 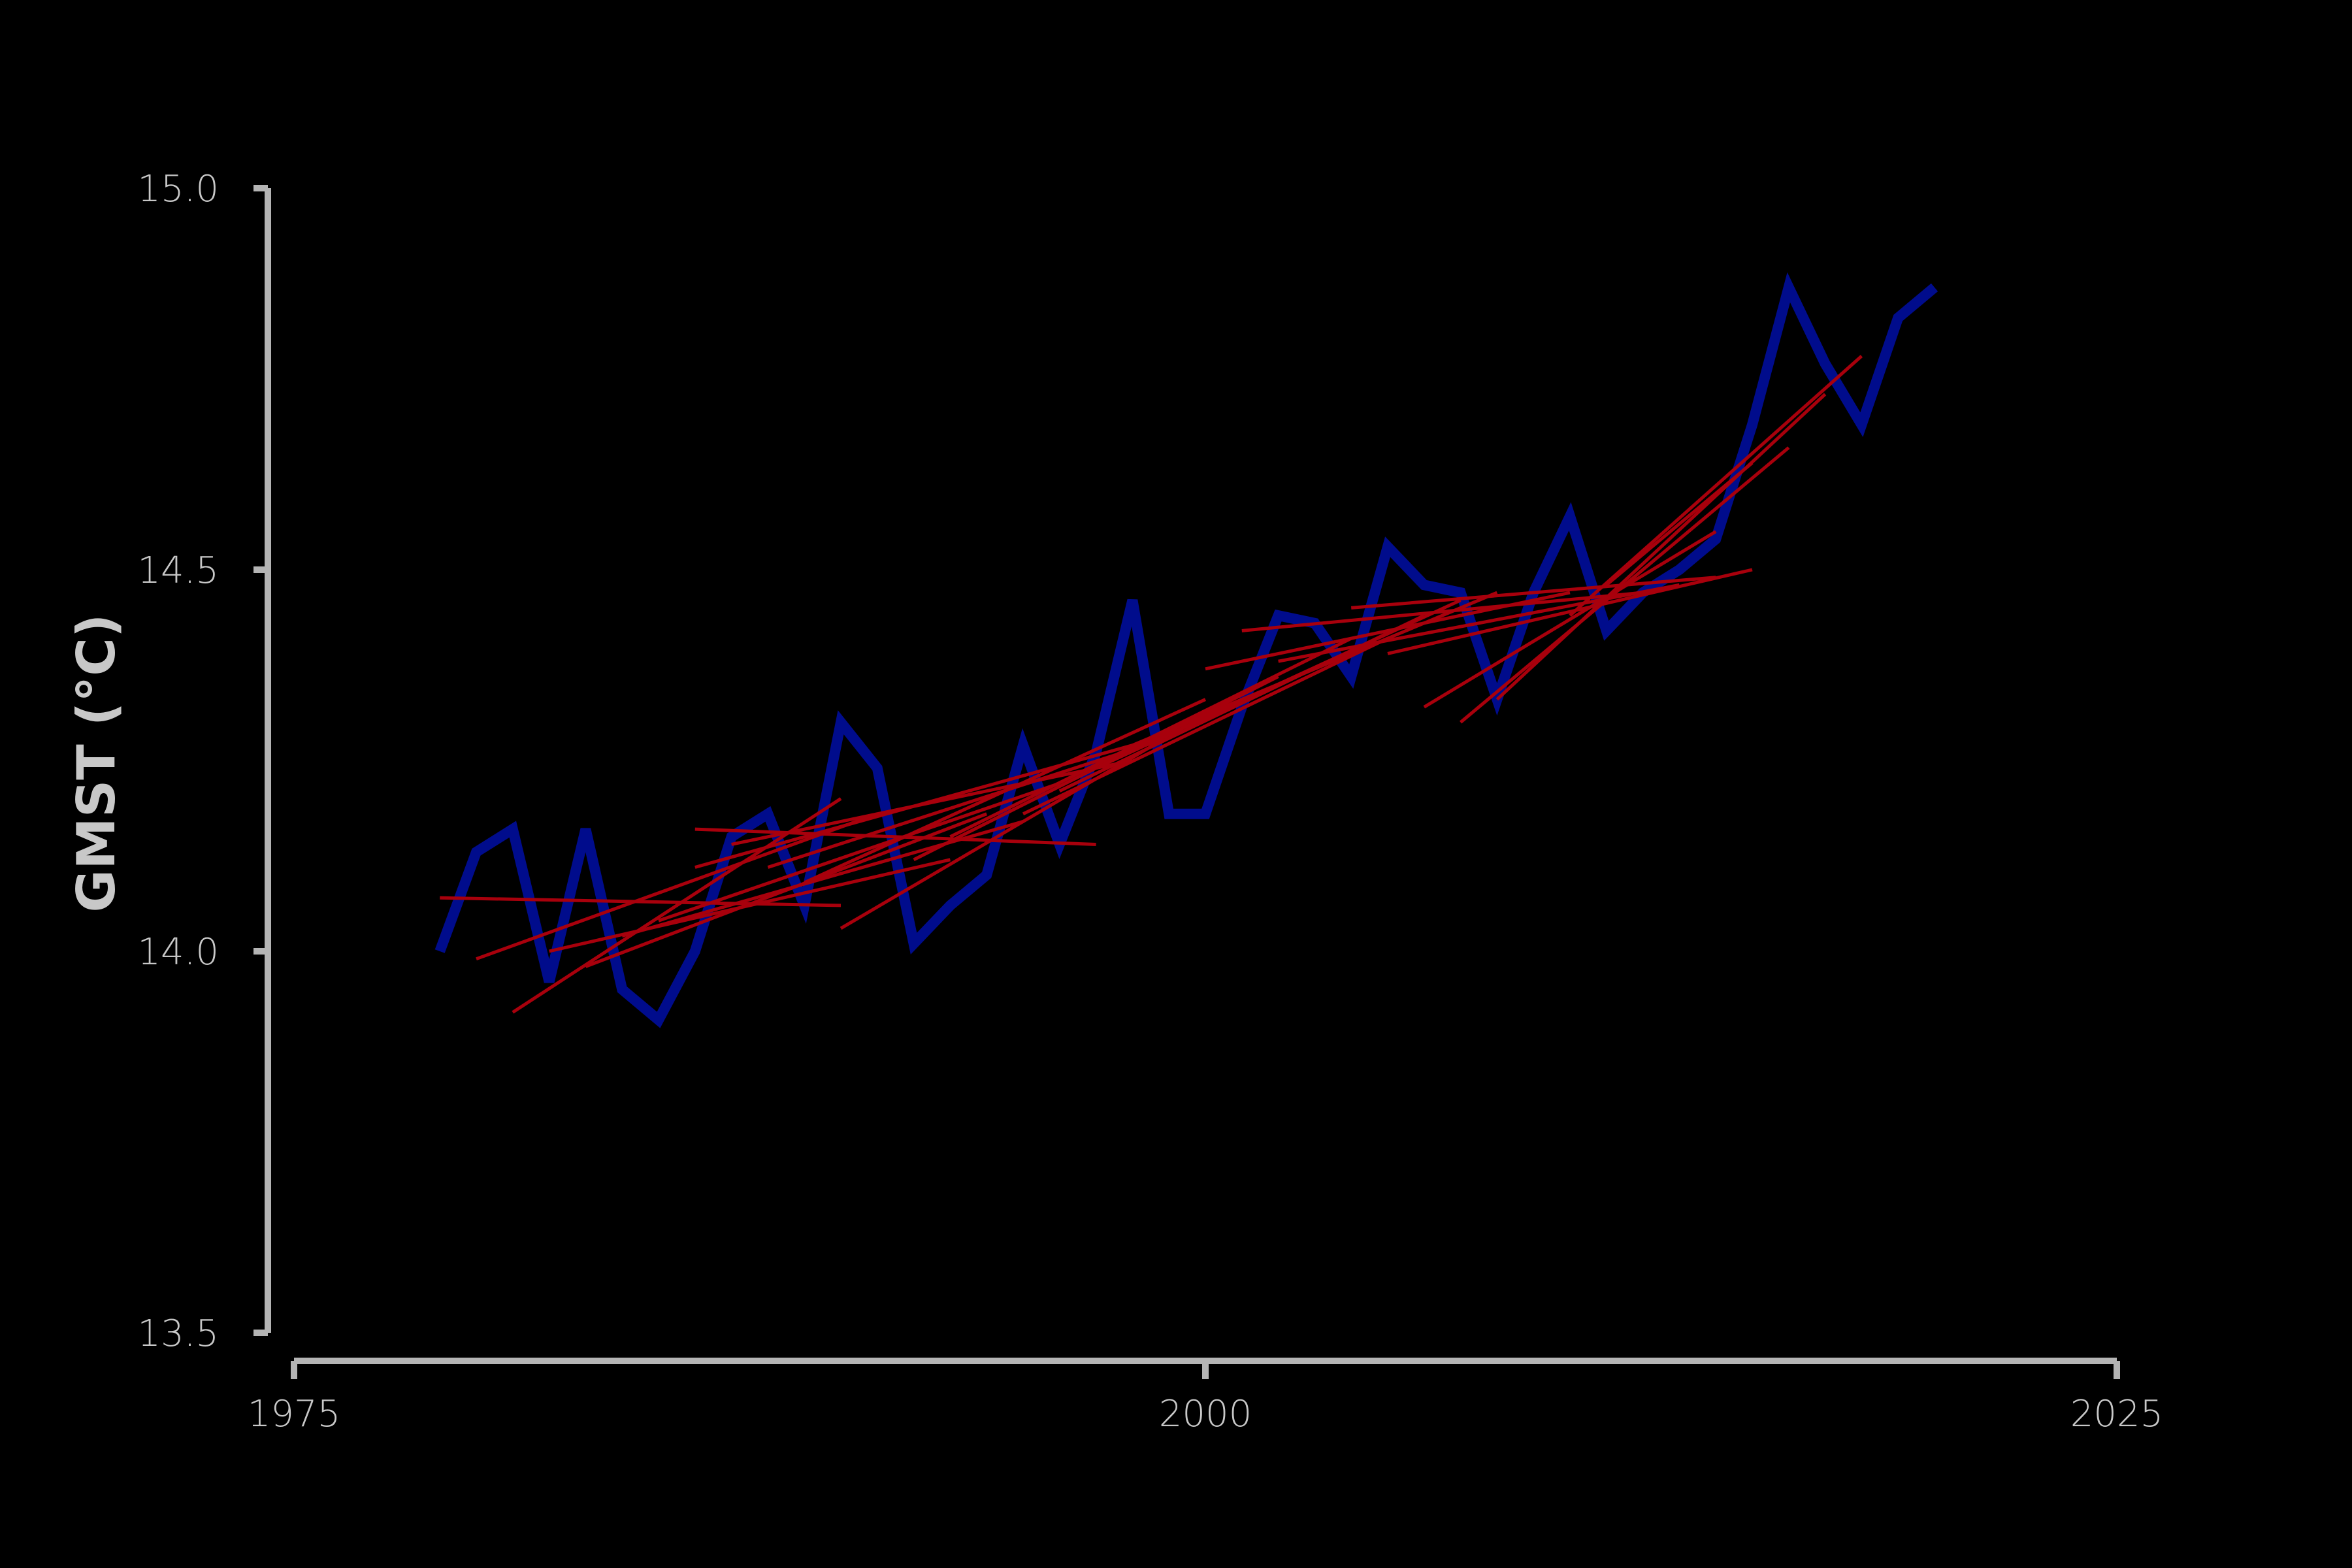 What do you see at coordinates (294, 1414) in the screenshot?
I see `x-tick-label: 1975` at bounding box center [294, 1414].